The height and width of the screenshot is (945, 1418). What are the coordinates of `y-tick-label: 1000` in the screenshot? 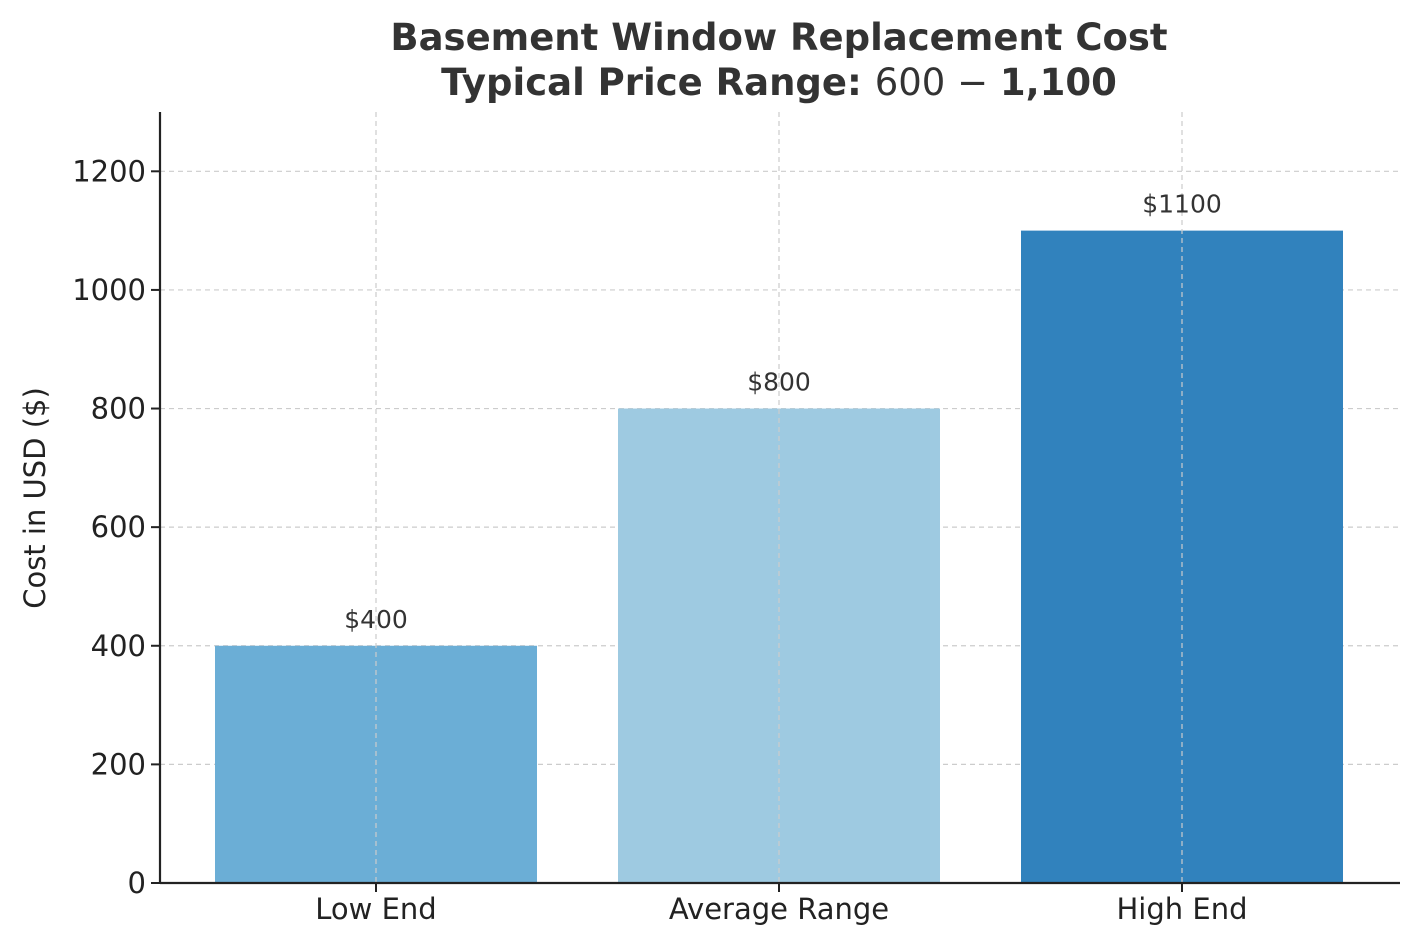 It's located at (109, 290).